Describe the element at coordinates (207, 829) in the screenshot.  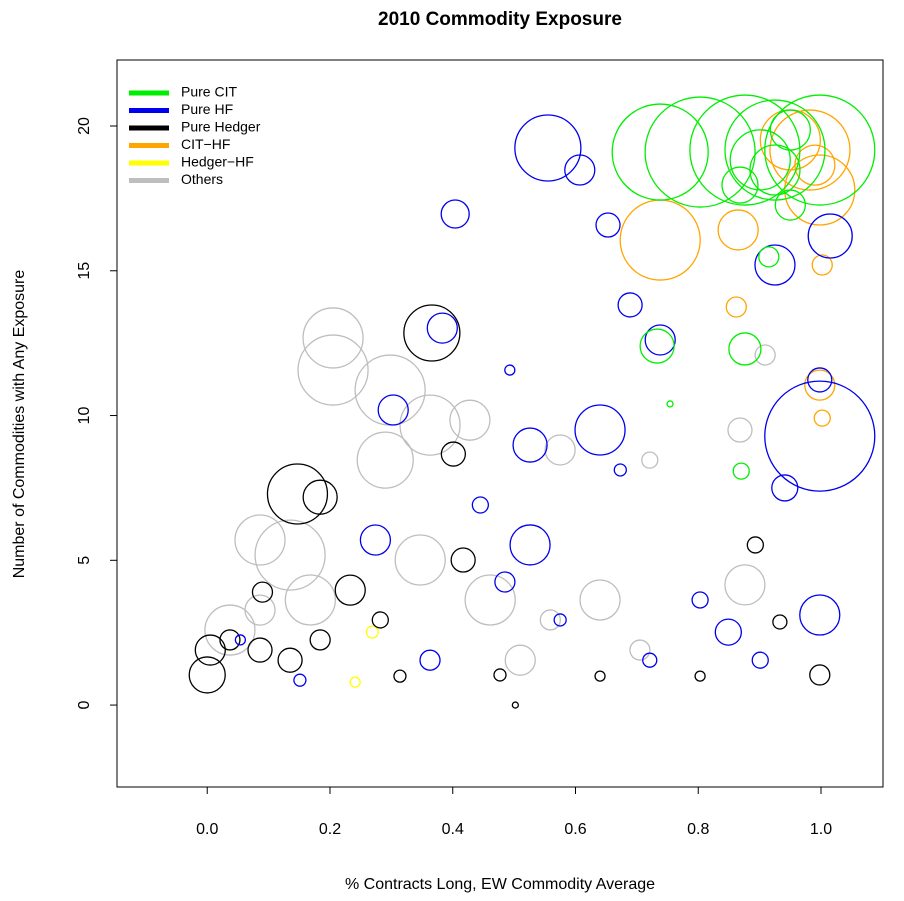
I see `x-tick-label: 0.0` at that location.